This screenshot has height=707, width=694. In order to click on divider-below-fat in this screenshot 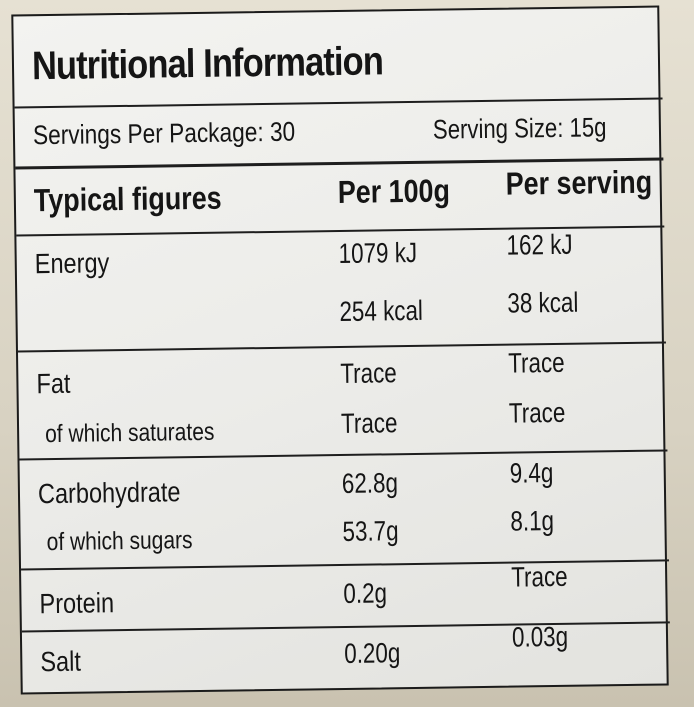, I will do `click(343, 455)`.